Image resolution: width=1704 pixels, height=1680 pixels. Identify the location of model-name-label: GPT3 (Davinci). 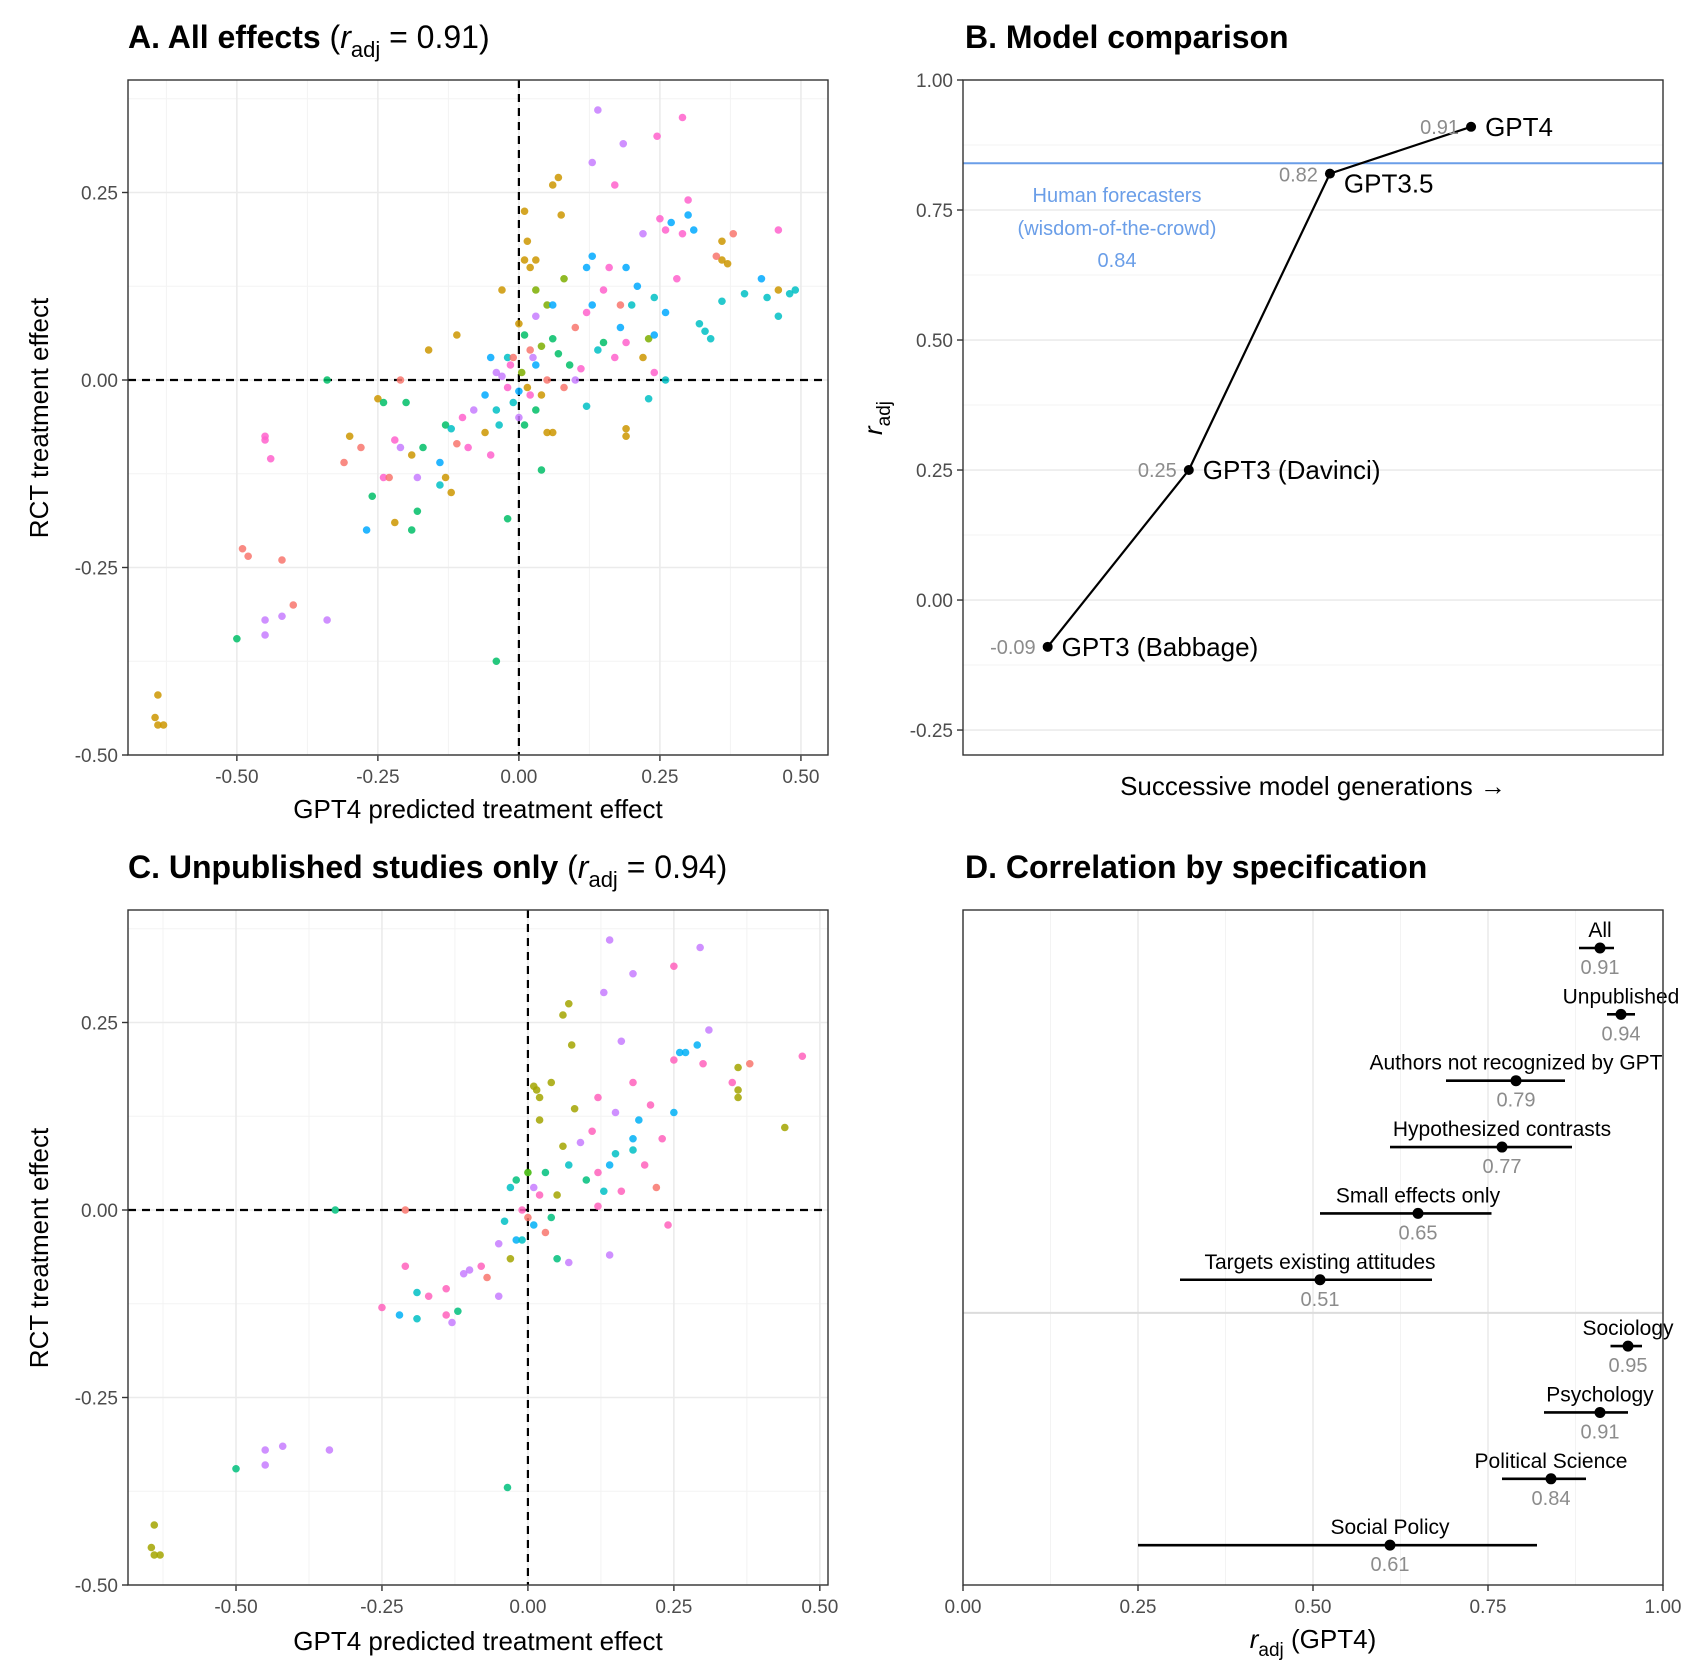
(1292, 470).